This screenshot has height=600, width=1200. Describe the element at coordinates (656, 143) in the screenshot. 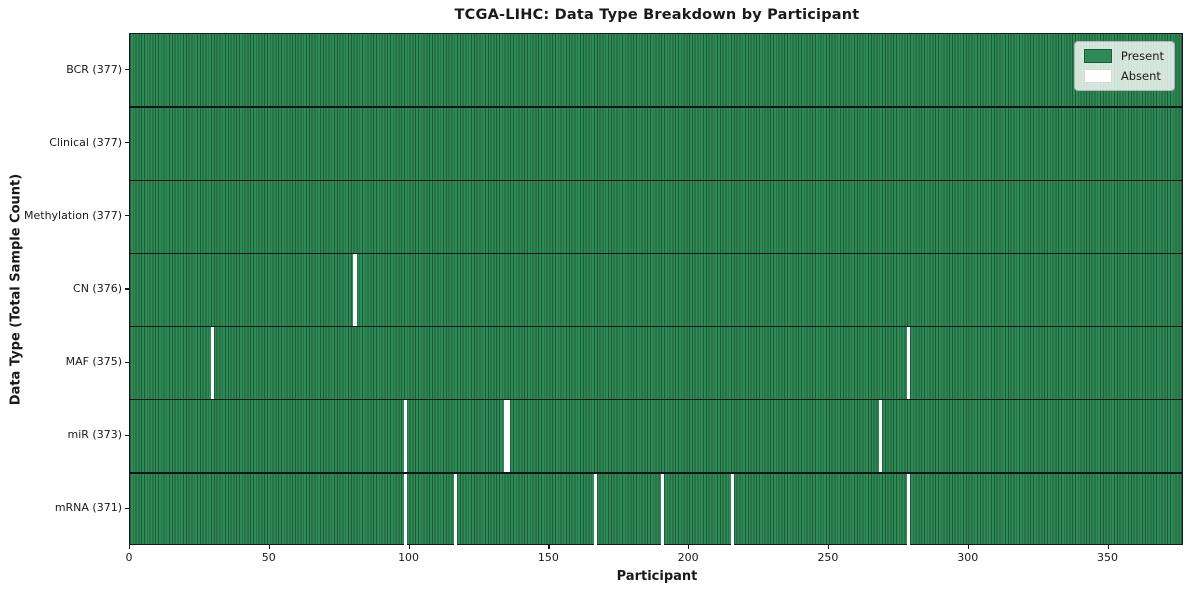

I see `row-clinical` at that location.